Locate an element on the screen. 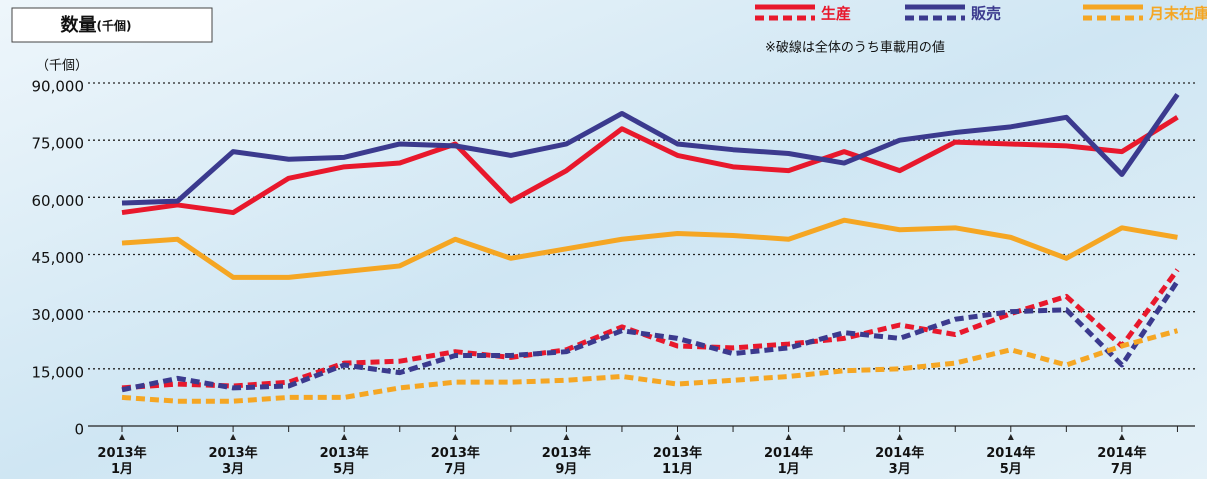  title-text: 数量 is located at coordinates (79, 25).